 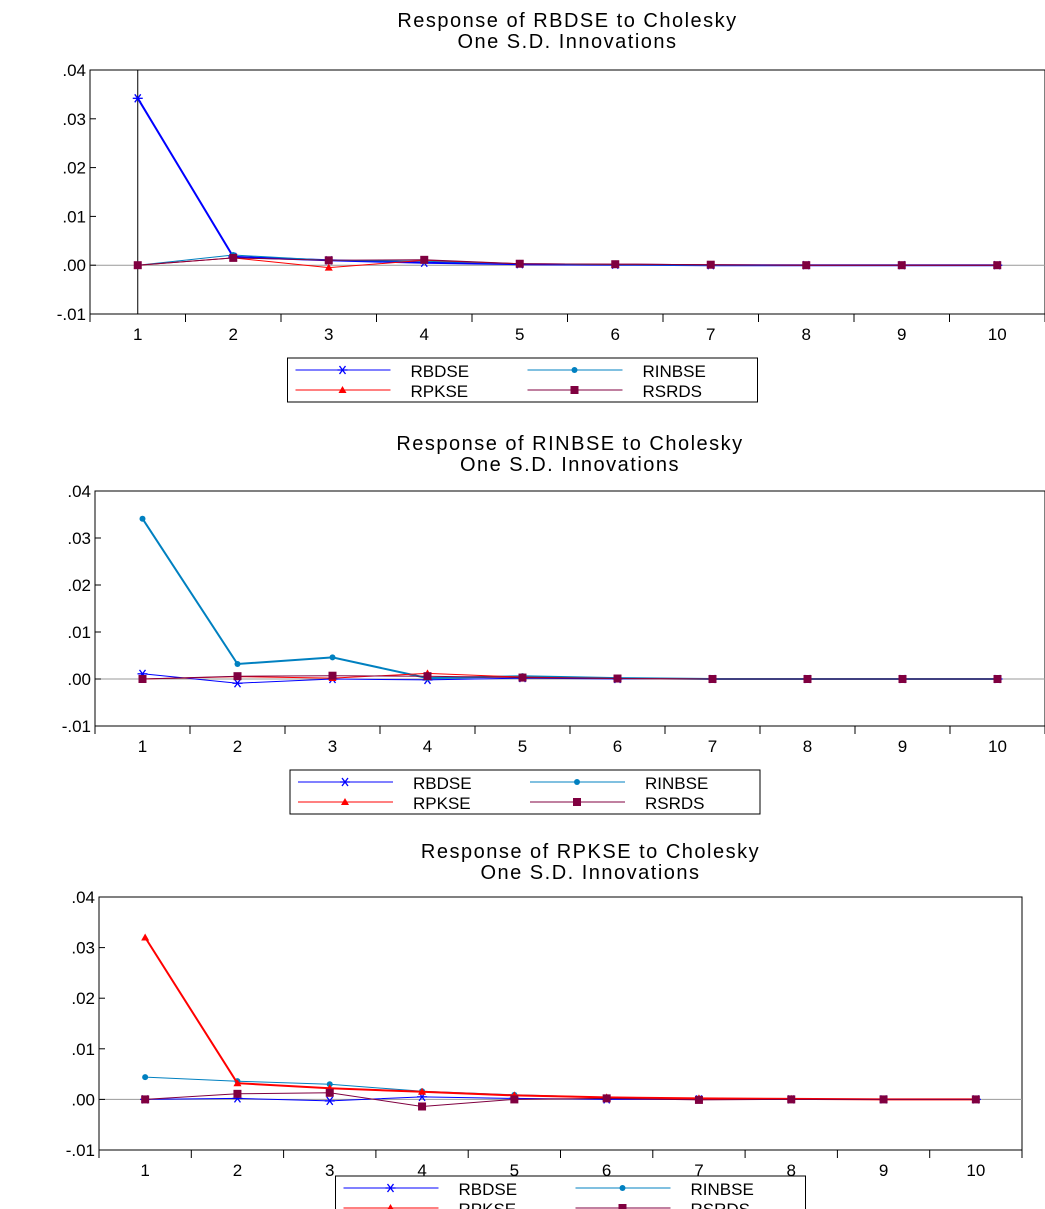 What do you see at coordinates (525, 792) in the screenshot?
I see `legend-box` at bounding box center [525, 792].